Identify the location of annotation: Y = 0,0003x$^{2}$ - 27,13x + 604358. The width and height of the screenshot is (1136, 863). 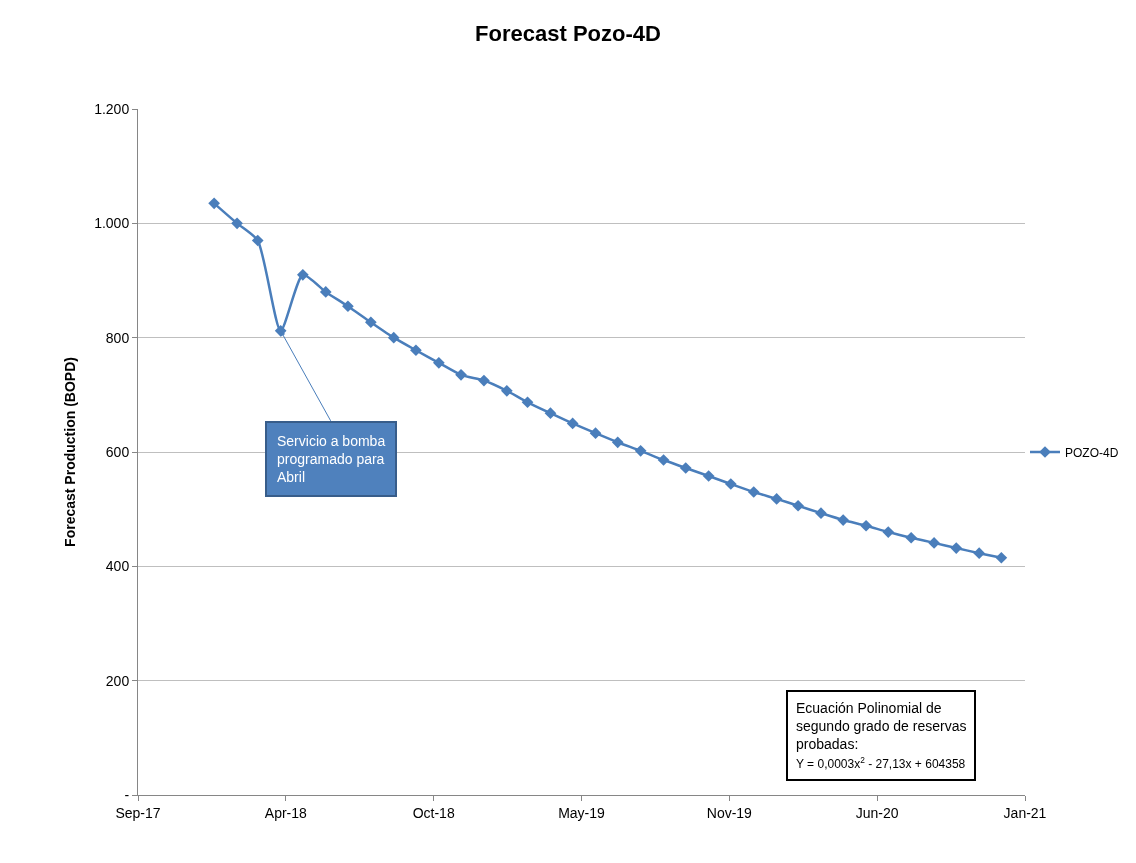
(881, 762).